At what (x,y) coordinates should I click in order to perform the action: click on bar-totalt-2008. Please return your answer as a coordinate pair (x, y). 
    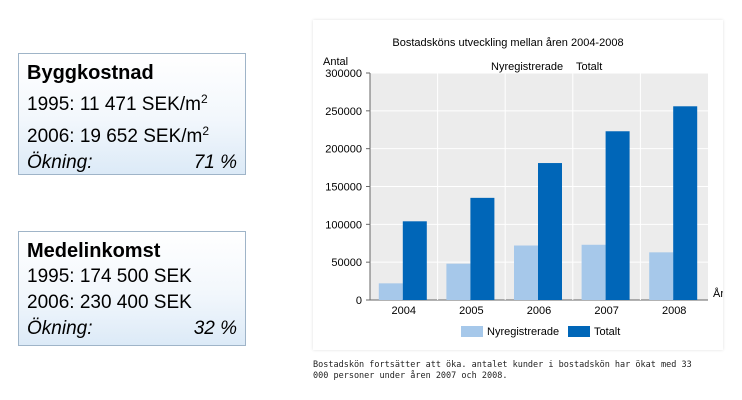
    Looking at the image, I should click on (685, 203).